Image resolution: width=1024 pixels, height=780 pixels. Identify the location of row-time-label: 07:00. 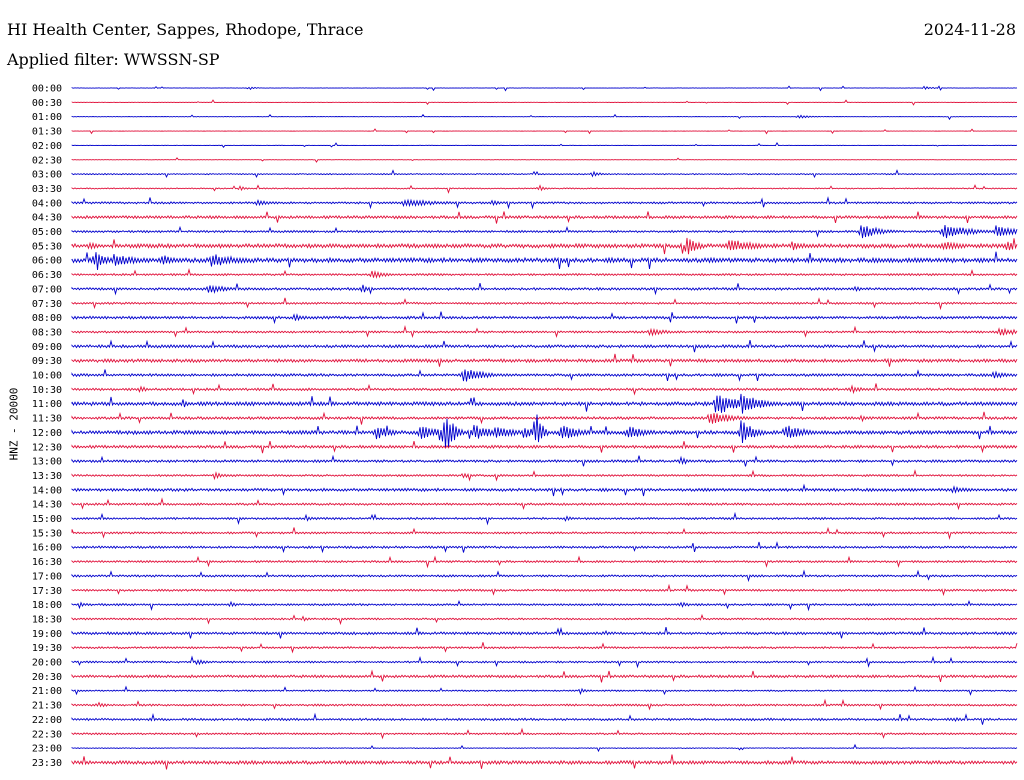
(47, 289).